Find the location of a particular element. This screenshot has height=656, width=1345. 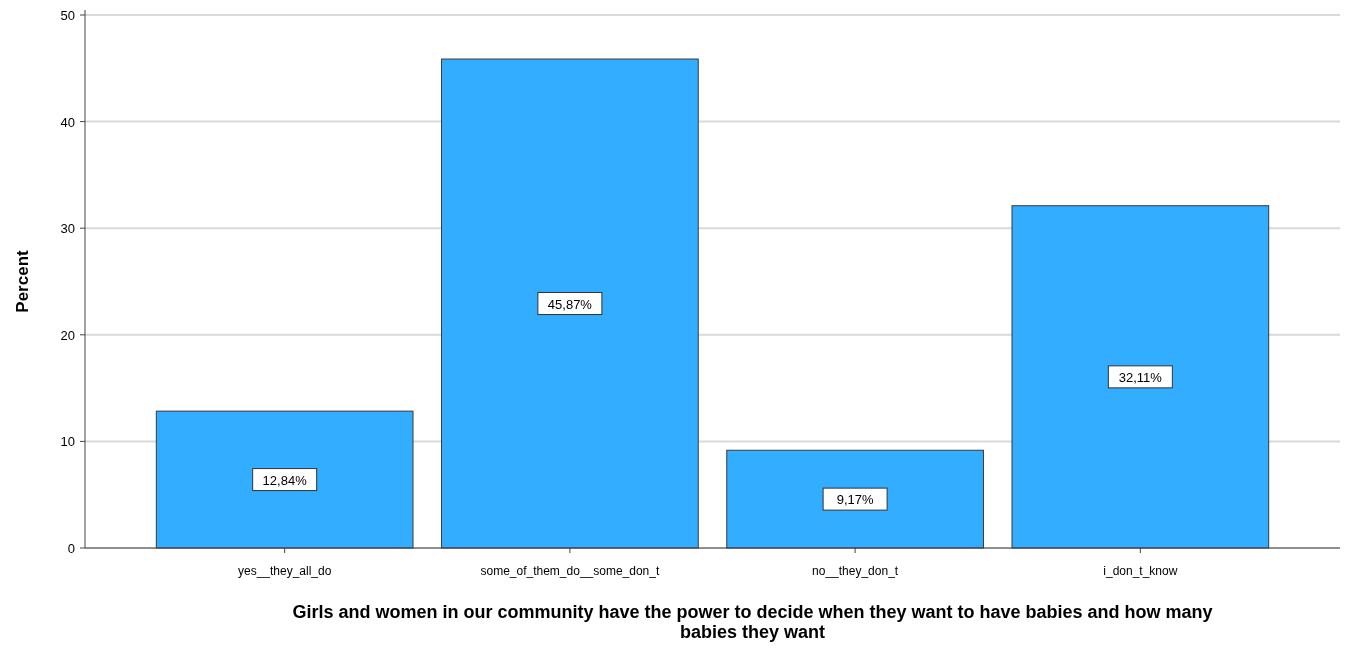

x-axis-title: Girls and women in our community have the power to decide when they want to have babies and how many babies they want is located at coordinates (752, 622).